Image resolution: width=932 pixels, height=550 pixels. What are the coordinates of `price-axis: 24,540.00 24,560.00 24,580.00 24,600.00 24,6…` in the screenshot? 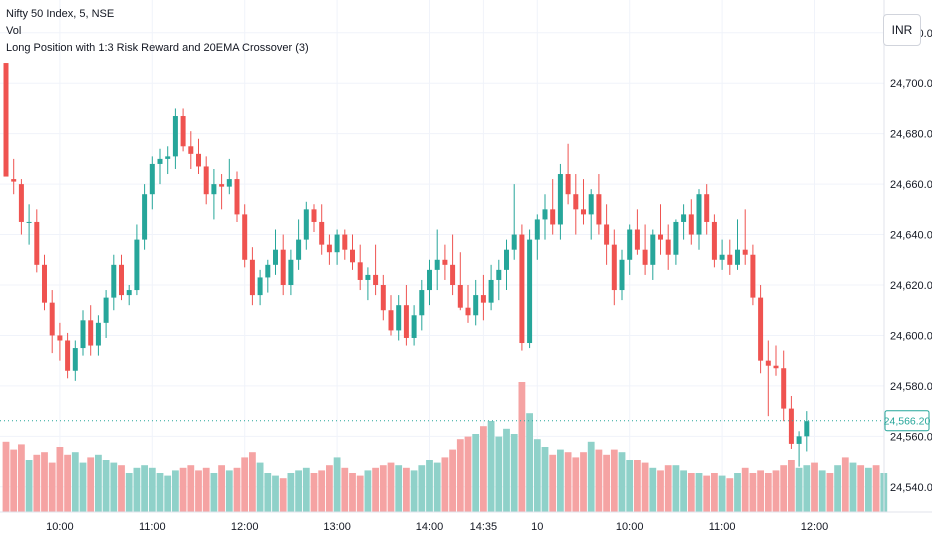 It's located at (911, 261).